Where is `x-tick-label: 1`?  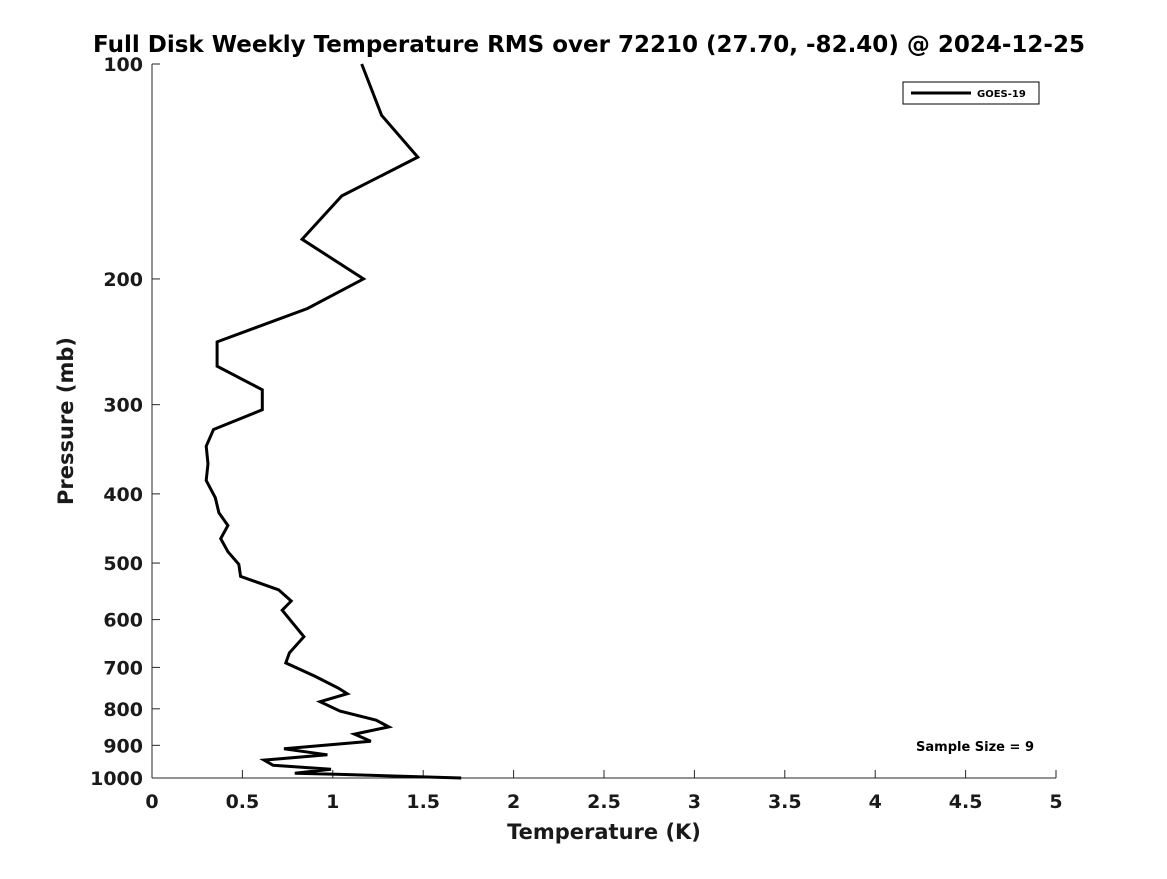 x-tick-label: 1 is located at coordinates (332, 802).